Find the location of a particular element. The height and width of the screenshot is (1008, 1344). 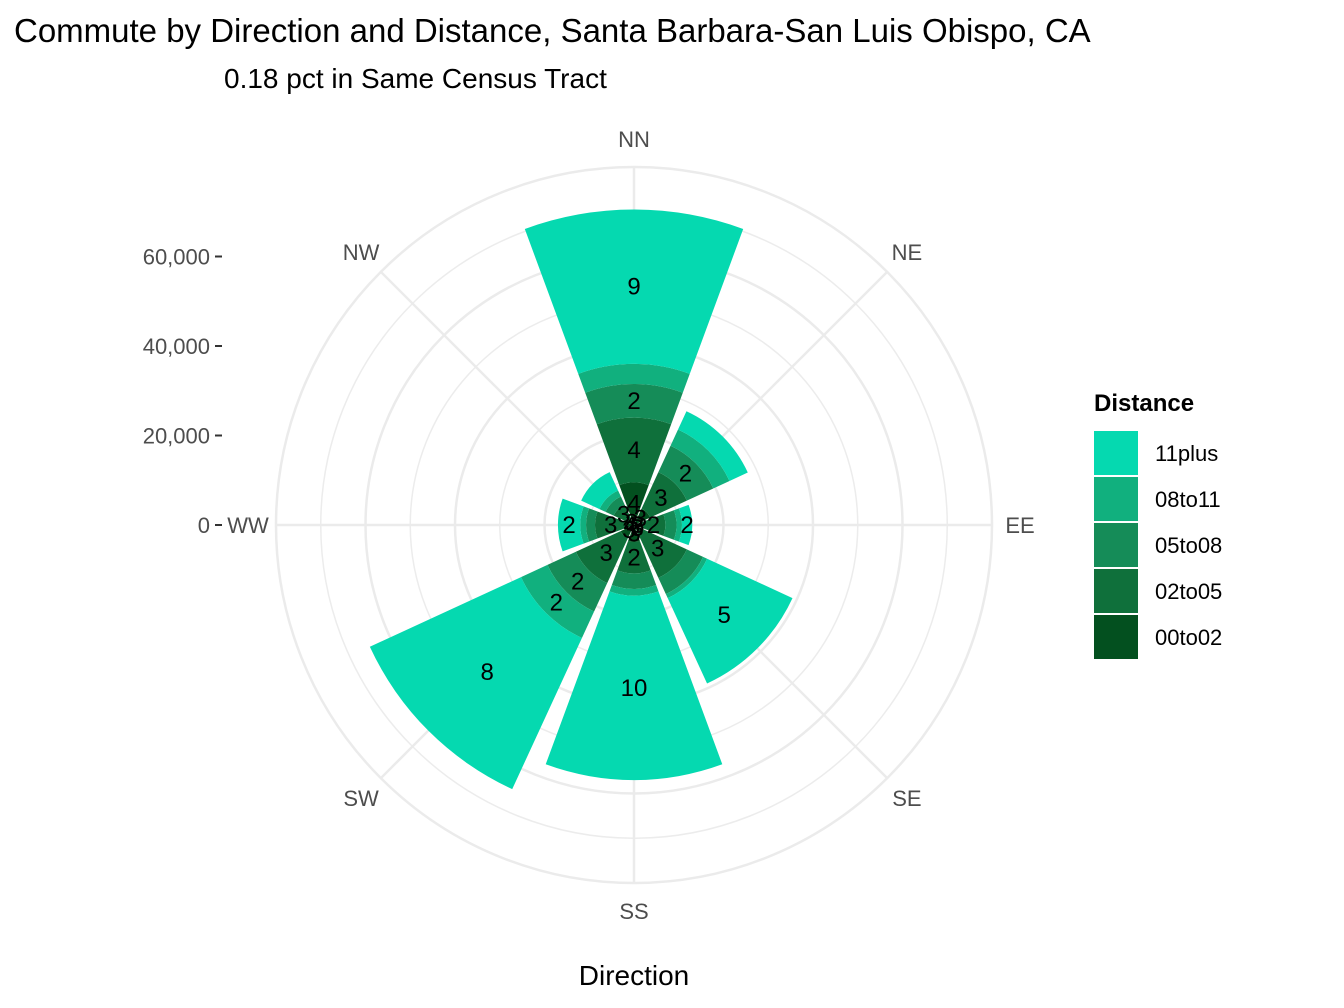

y-tick-label: 40,000 is located at coordinates (176, 346).